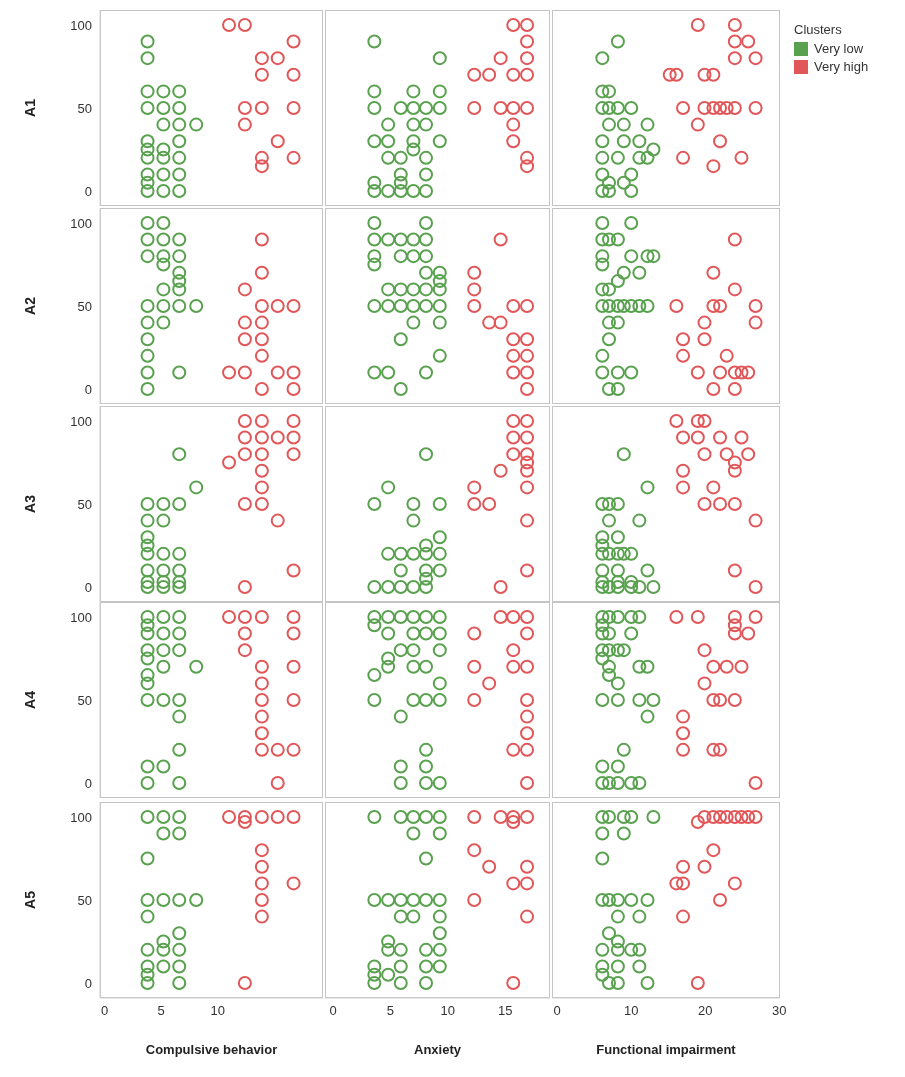  Describe the element at coordinates (81, 617) in the screenshot. I see `y-tick-label: 100` at that location.